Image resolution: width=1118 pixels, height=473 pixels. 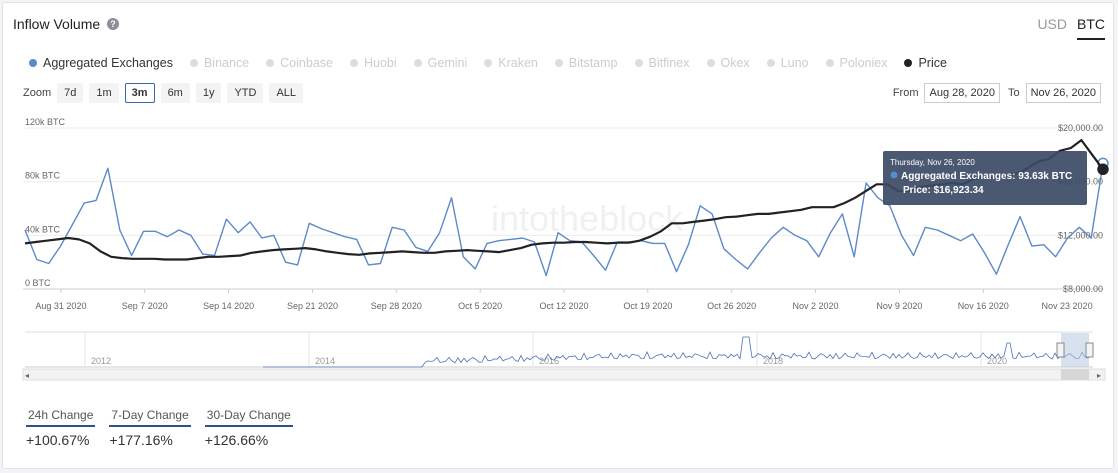 I want to click on tooltip-series-value: Aggregated Exchanges: 93.63k BTC, so click(x=986, y=176).